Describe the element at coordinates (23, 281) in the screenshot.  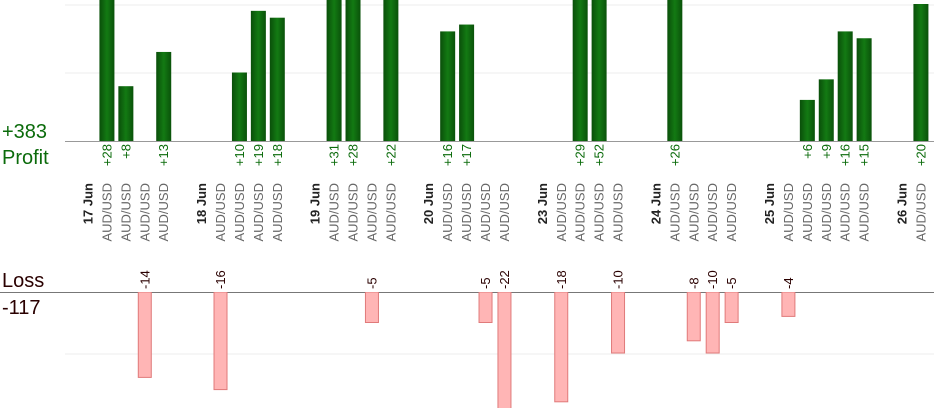
I see `loss-label: Loss` at that location.